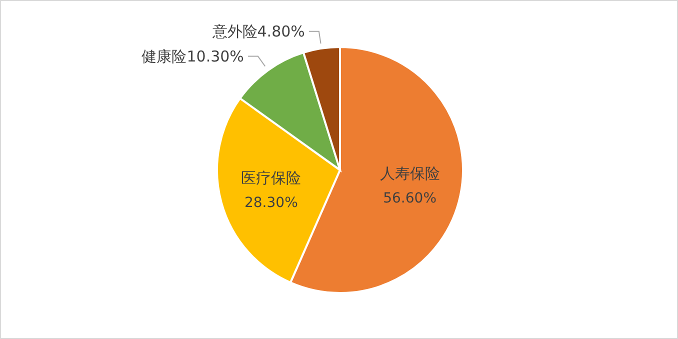 The width and height of the screenshot is (678, 339). What do you see at coordinates (271, 202) in the screenshot?
I see `data-label: 28.30%` at bounding box center [271, 202].